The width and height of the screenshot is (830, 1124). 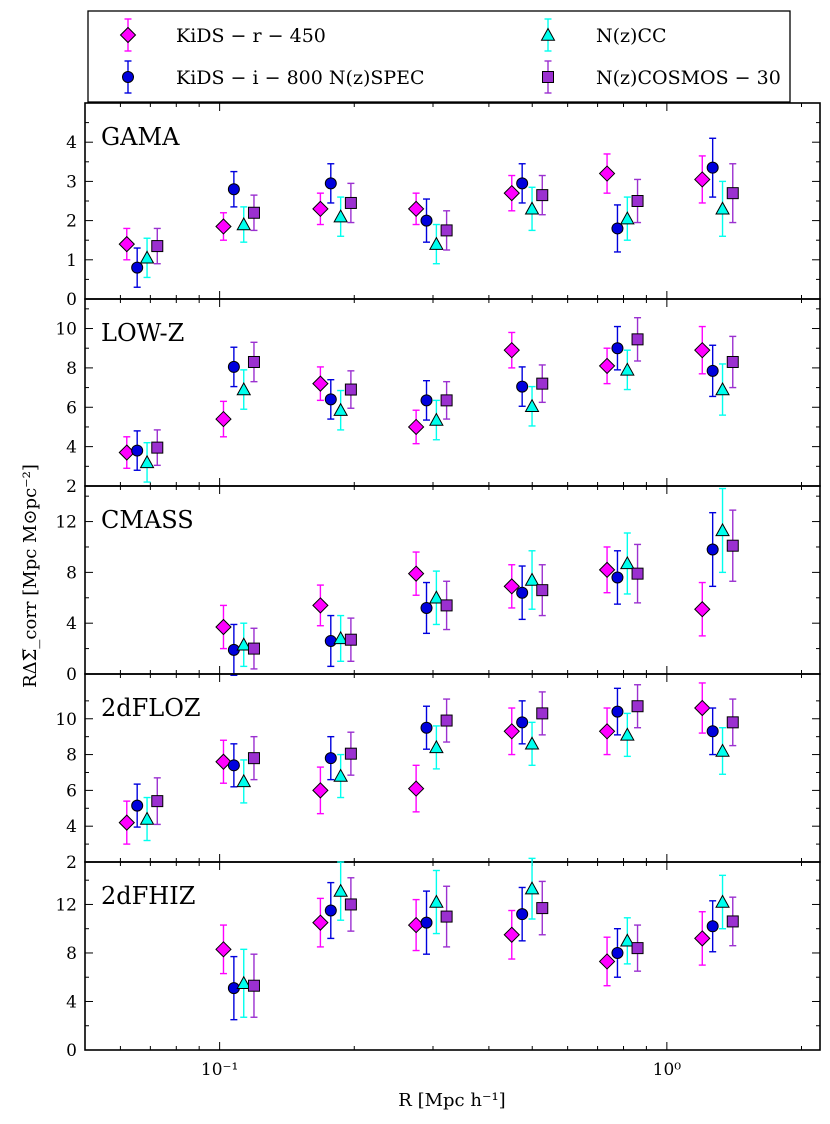 I want to click on panel-label: 2dFLOZ, so click(x=151, y=708).